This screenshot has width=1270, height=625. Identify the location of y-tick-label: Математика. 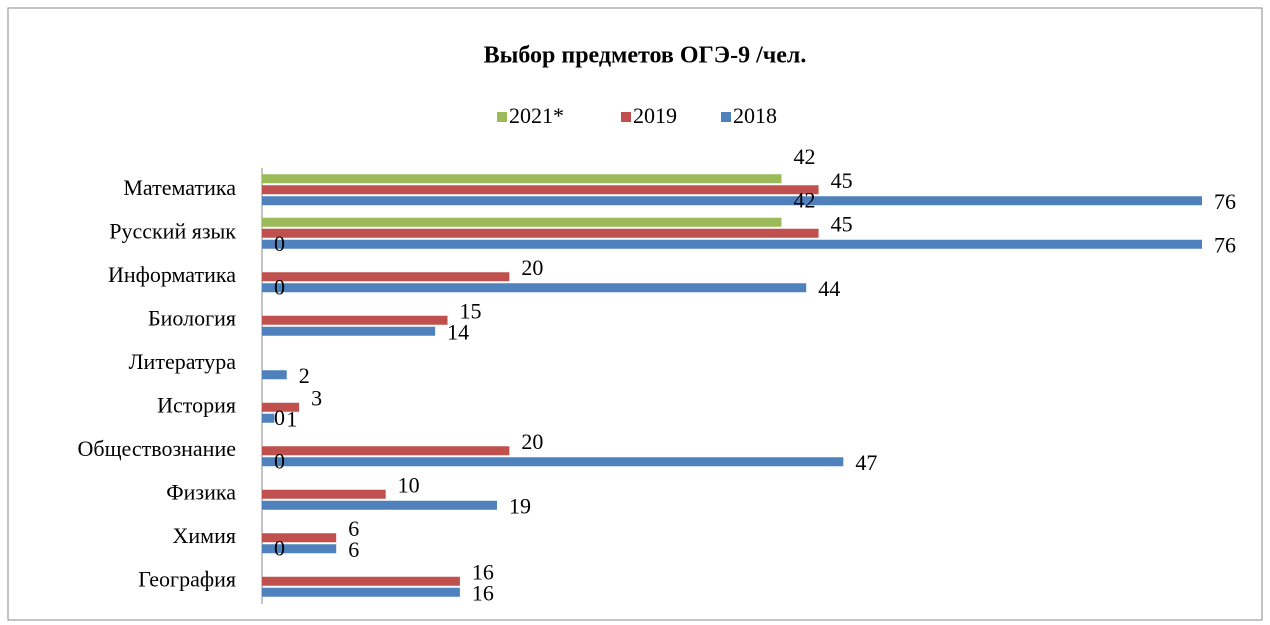
(179, 187).